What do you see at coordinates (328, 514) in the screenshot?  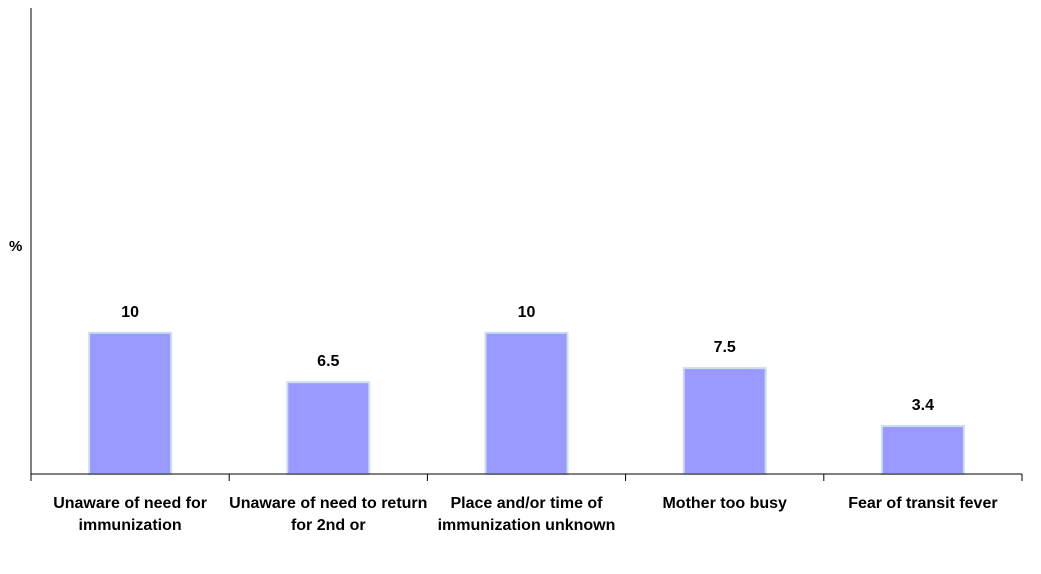 I see `category-label: Unaware of need to return for 2nd or` at bounding box center [328, 514].